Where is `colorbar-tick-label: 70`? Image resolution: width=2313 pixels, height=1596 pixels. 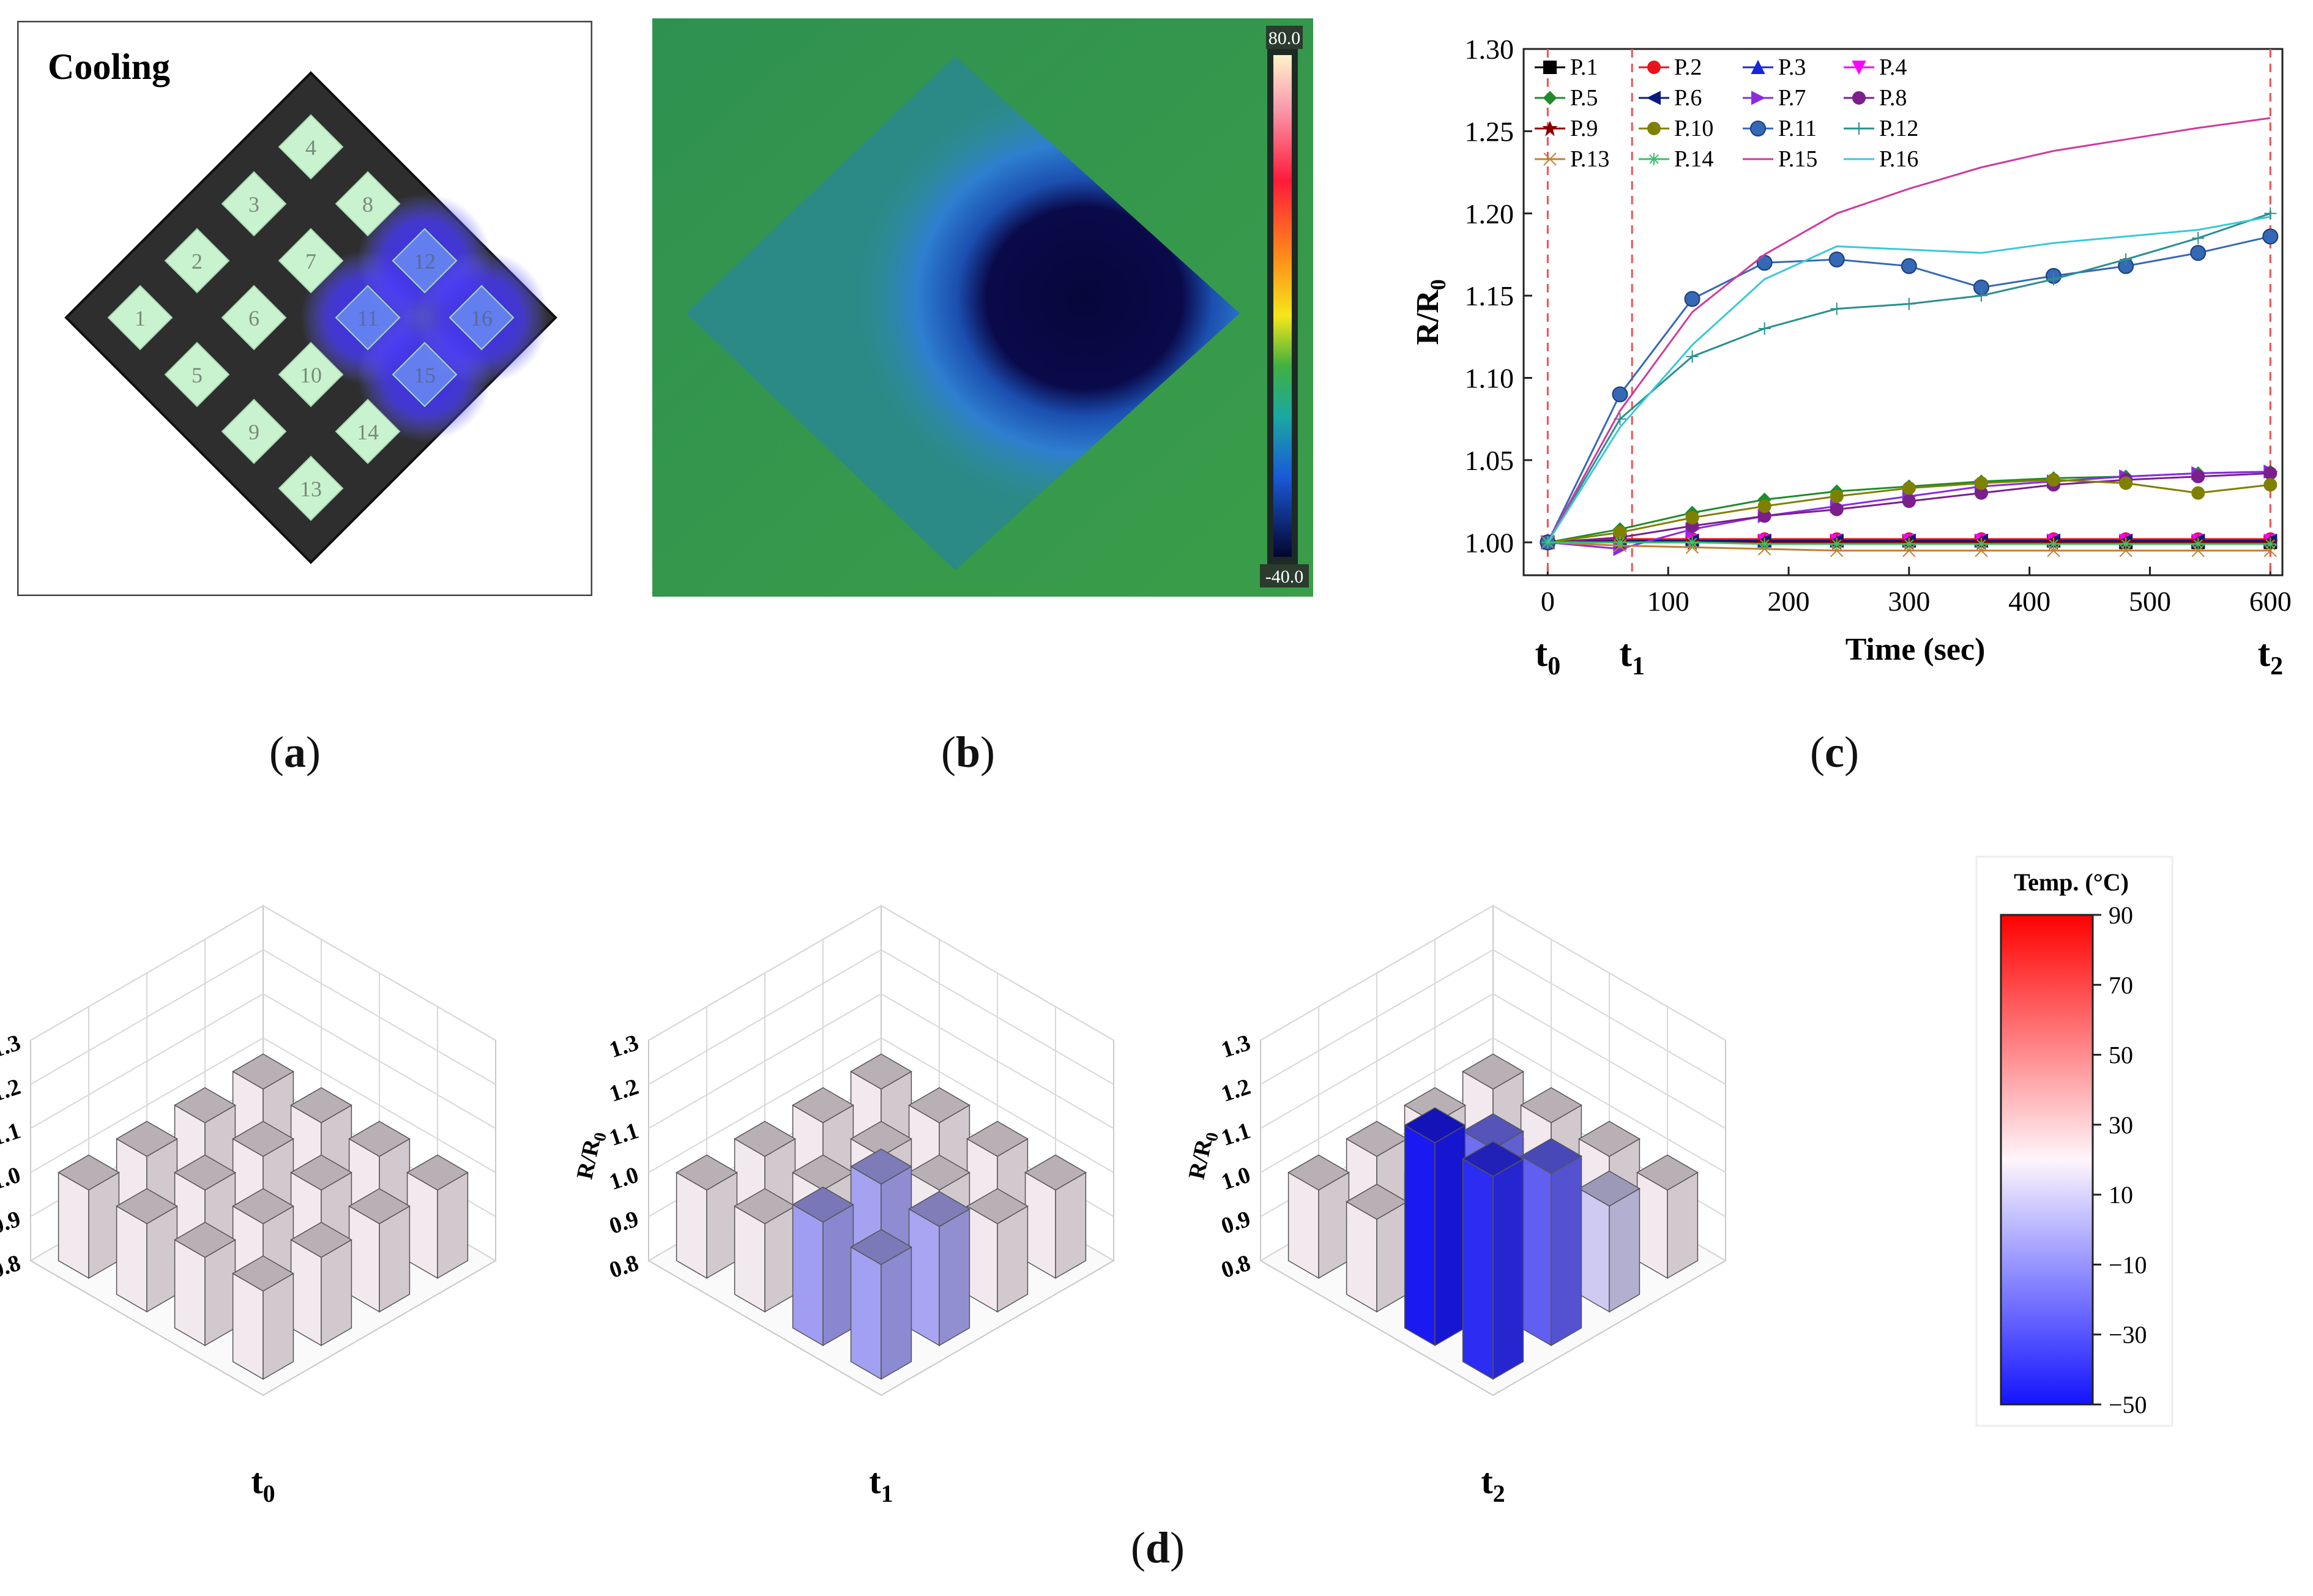 colorbar-tick-label: 70 is located at coordinates (2121, 985).